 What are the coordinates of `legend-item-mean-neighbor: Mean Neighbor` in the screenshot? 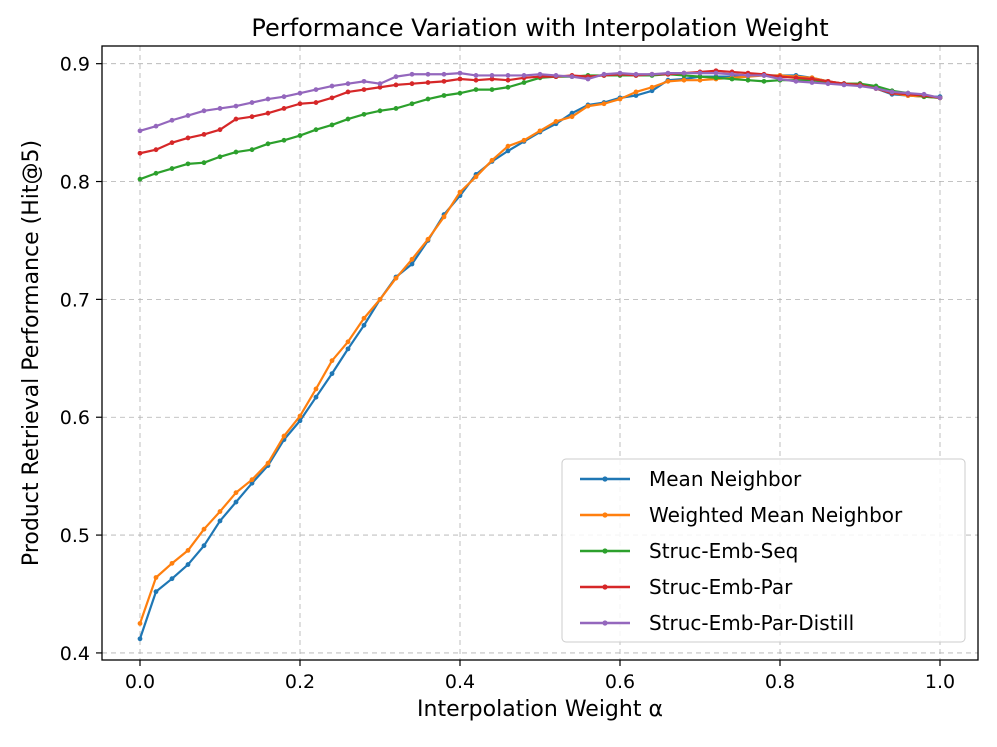 It's located at (691, 479).